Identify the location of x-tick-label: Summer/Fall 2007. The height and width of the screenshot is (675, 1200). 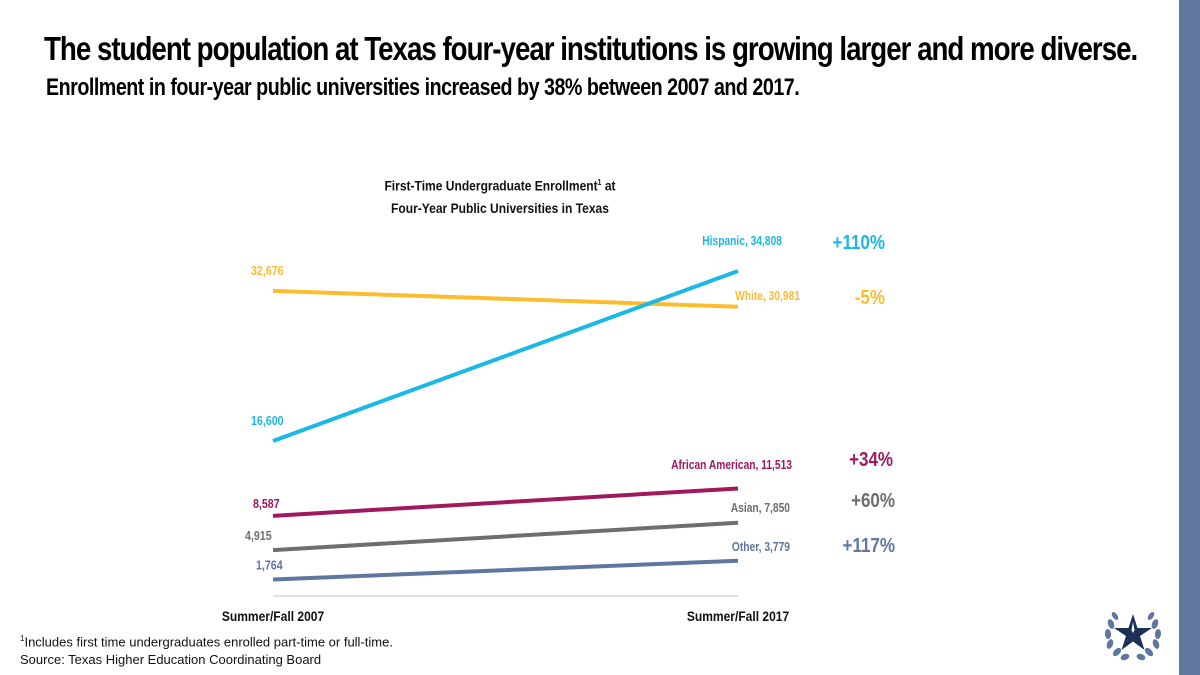
(273, 616).